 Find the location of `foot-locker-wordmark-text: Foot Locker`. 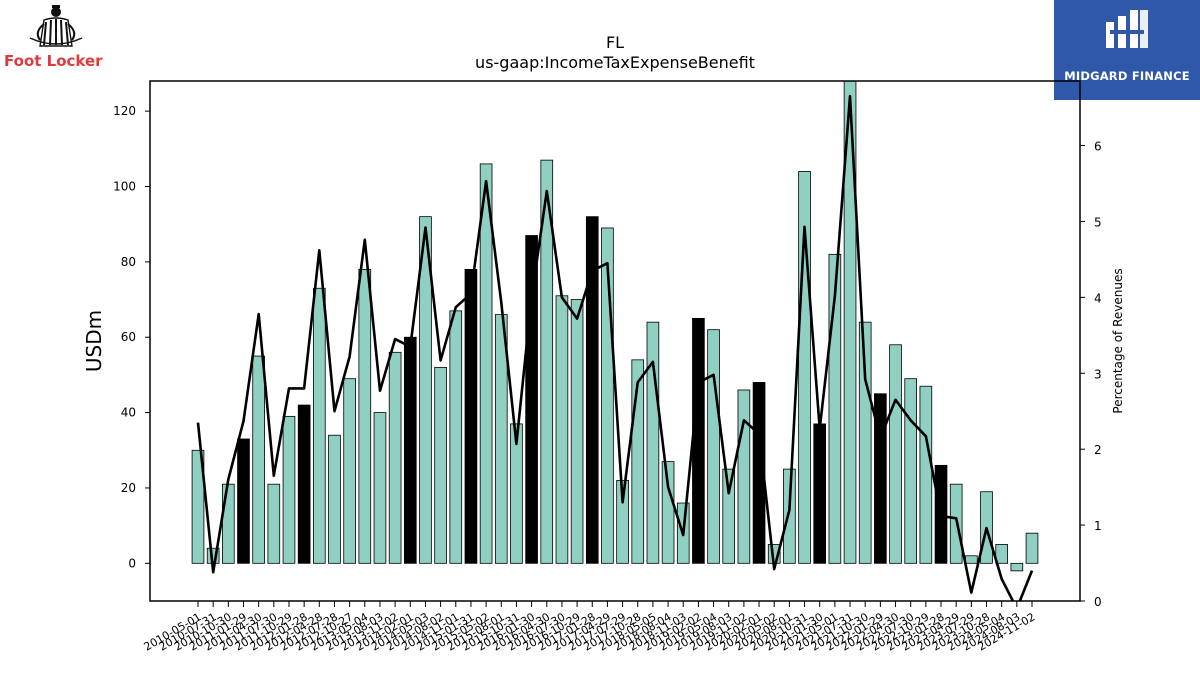

foot-locker-wordmark-text: Foot Locker is located at coordinates (53, 61).